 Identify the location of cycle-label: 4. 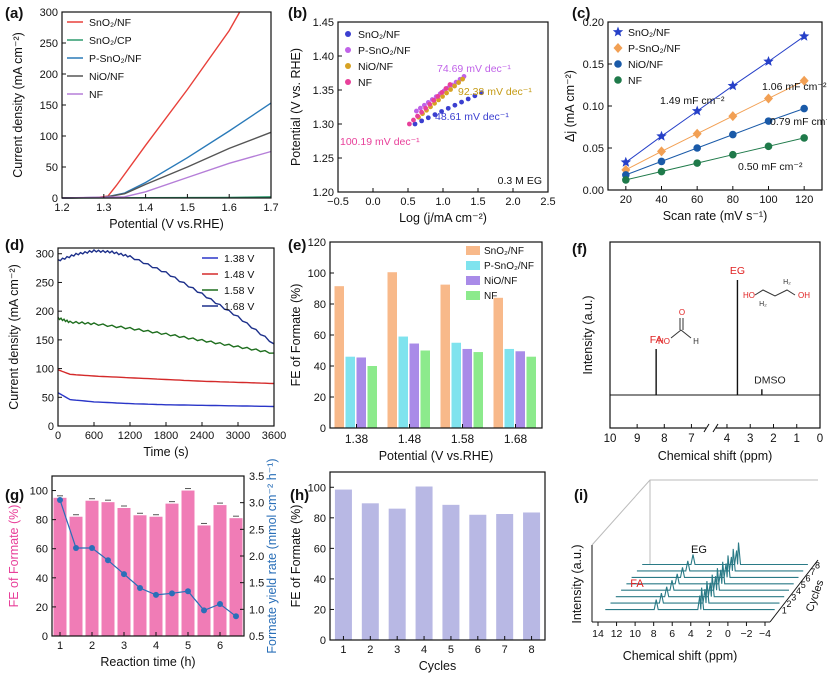
(798, 591).